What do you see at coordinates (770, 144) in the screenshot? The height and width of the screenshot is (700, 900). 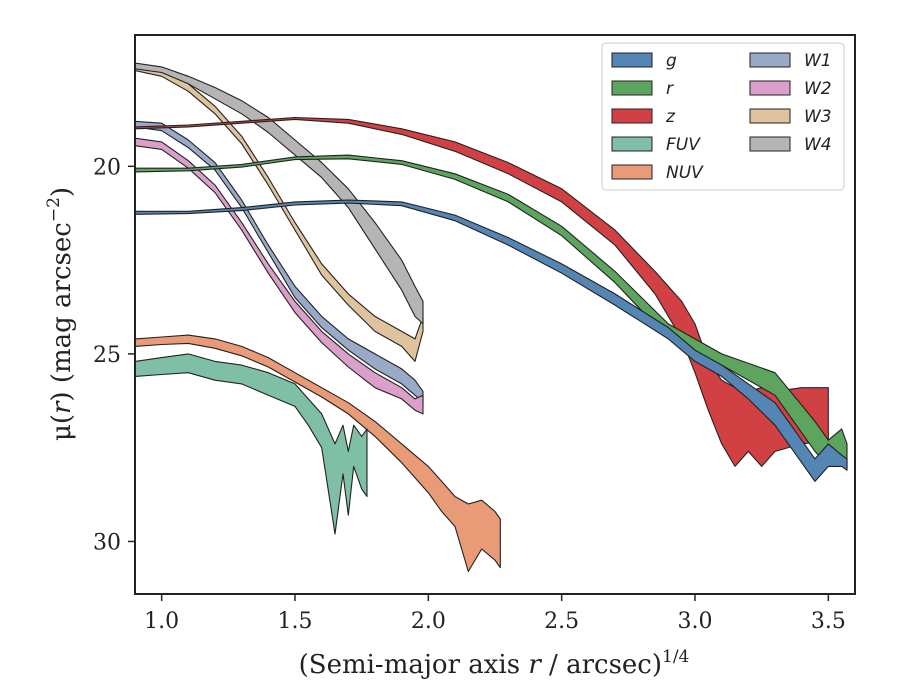 I see `legend-swatch-w4` at bounding box center [770, 144].